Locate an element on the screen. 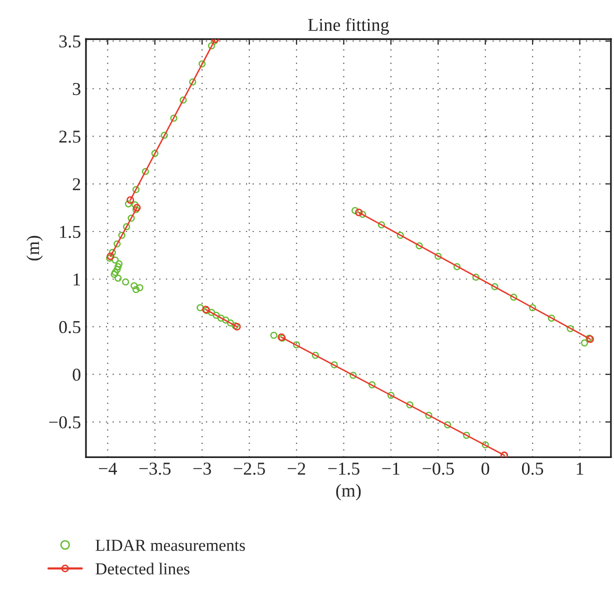  chart-title: Line fitting is located at coordinates (348, 26).